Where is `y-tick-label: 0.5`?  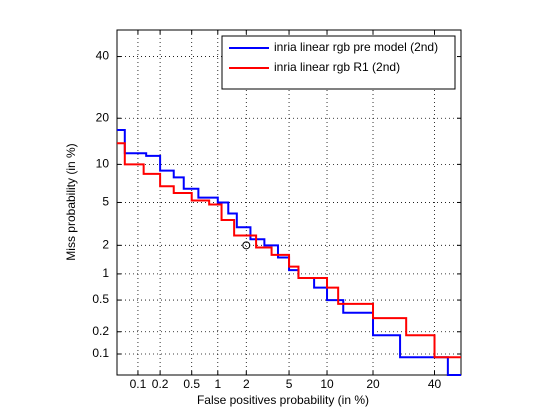
y-tick-label: 0.5 is located at coordinates (100, 299).